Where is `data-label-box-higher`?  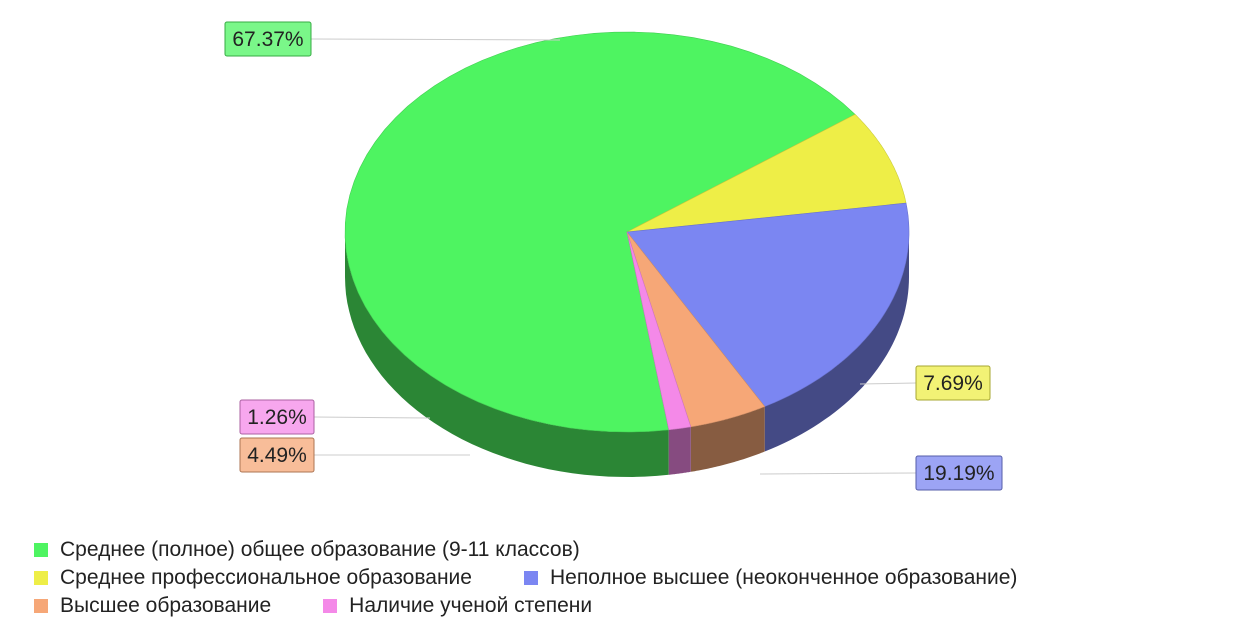
data-label-box-higher is located at coordinates (277, 455).